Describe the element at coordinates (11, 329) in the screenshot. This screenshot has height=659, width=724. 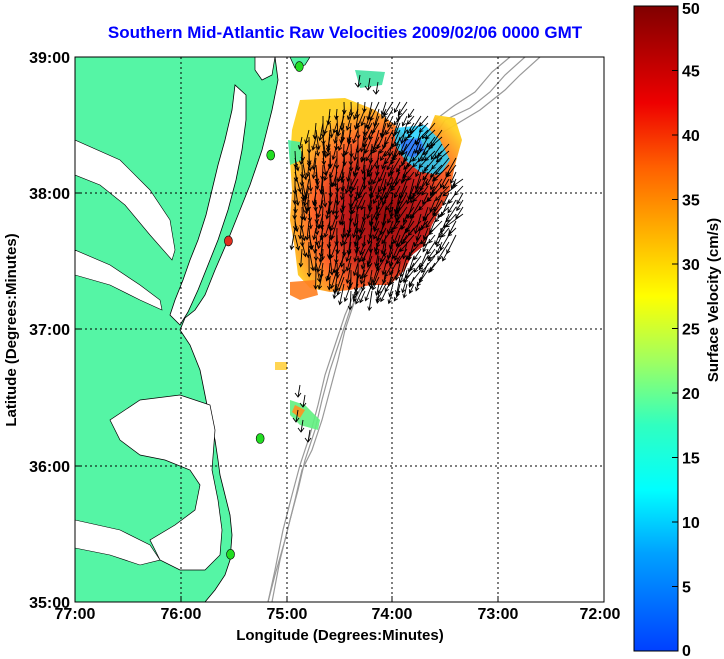
I see `y-axis-label: Latitude (Degrees:Minutes)` at that location.